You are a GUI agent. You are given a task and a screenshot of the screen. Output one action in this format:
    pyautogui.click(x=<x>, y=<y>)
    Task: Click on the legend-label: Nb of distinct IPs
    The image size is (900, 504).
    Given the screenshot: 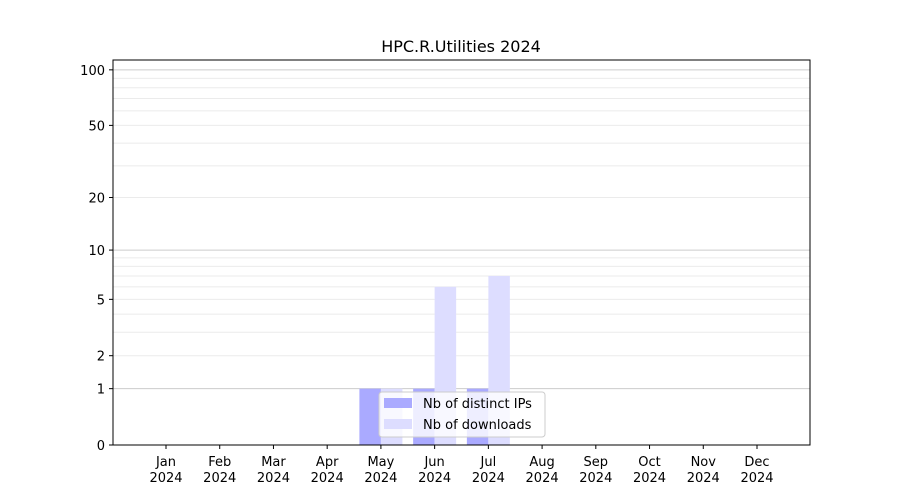 What is the action you would take?
    pyautogui.click(x=477, y=404)
    